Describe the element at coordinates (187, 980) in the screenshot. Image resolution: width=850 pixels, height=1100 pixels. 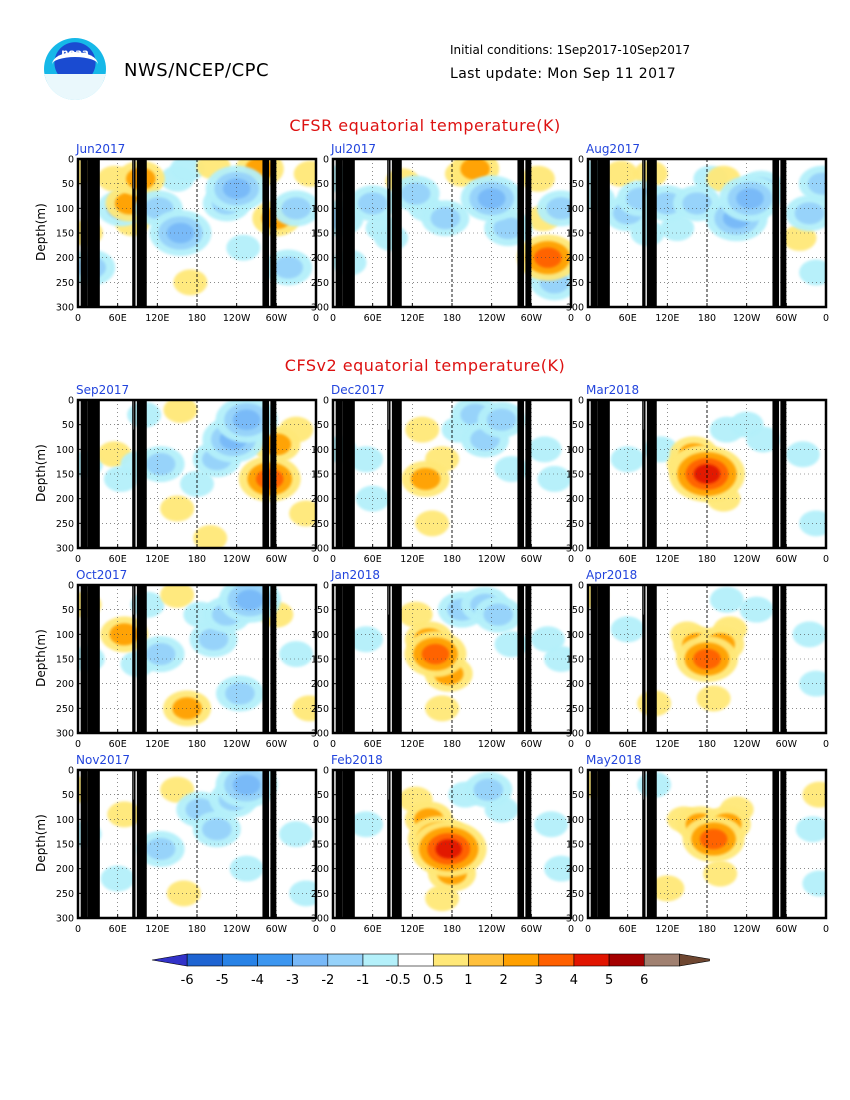
I see `colorbar-label: -6` at that location.